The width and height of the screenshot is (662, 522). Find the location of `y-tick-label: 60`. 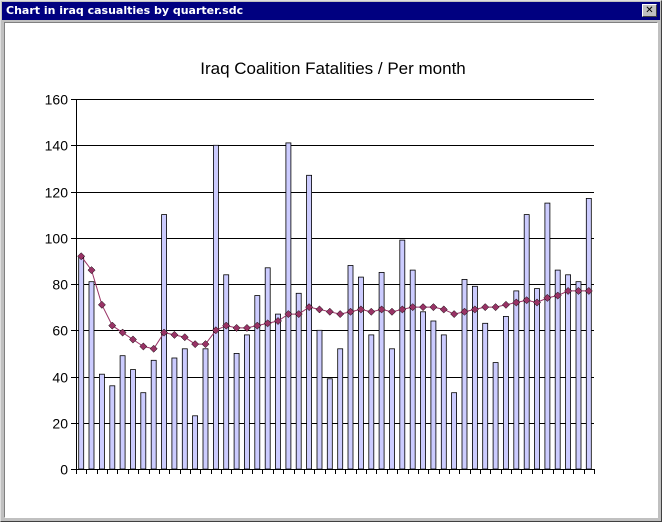

y-tick-label: 60 is located at coordinates (60, 331).